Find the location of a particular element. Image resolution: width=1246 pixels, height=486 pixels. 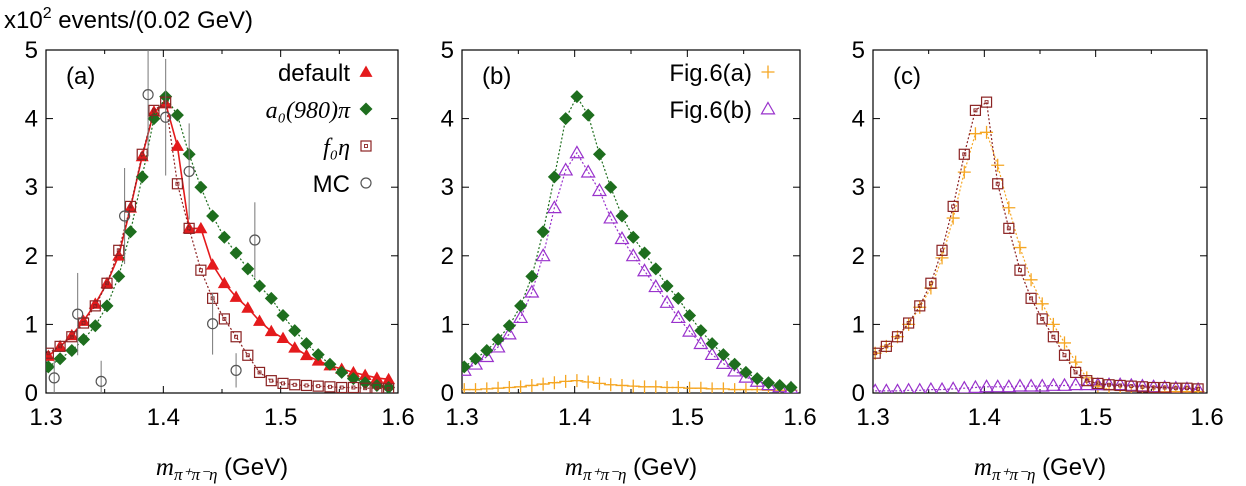

y-tick-label: 5 is located at coordinates (31, 50).